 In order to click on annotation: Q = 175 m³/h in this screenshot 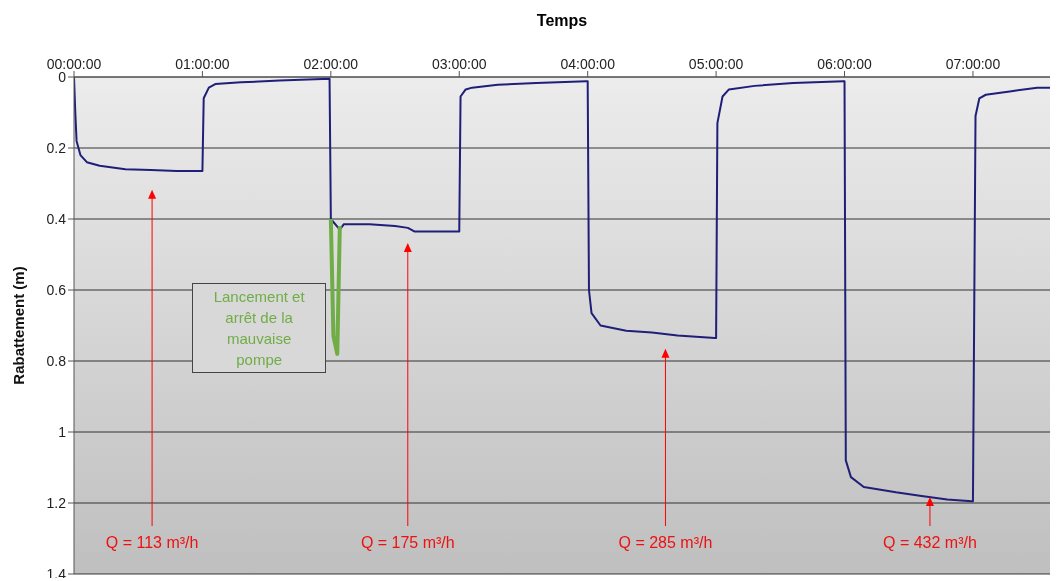, I will do `click(407, 542)`.